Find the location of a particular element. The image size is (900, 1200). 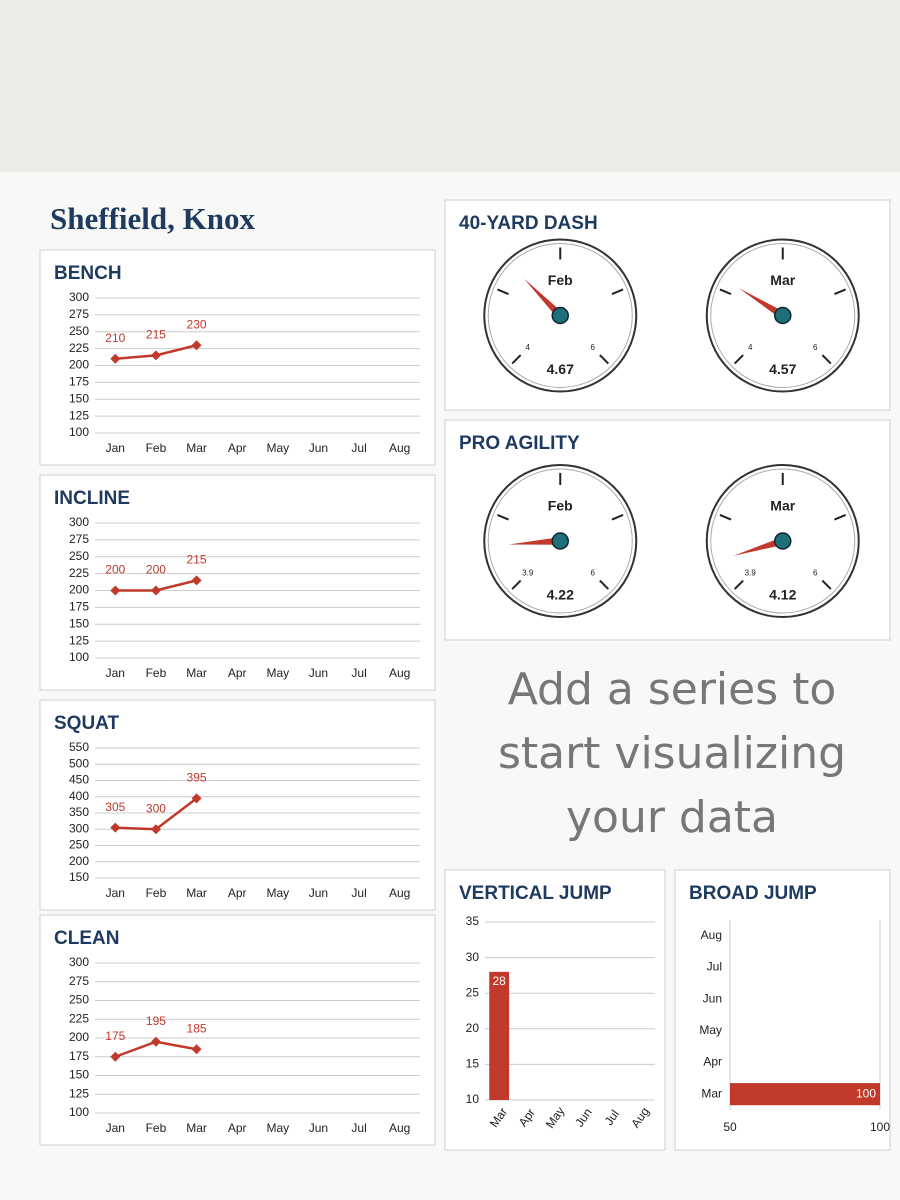

data-label: 100 is located at coordinates (866, 1093).